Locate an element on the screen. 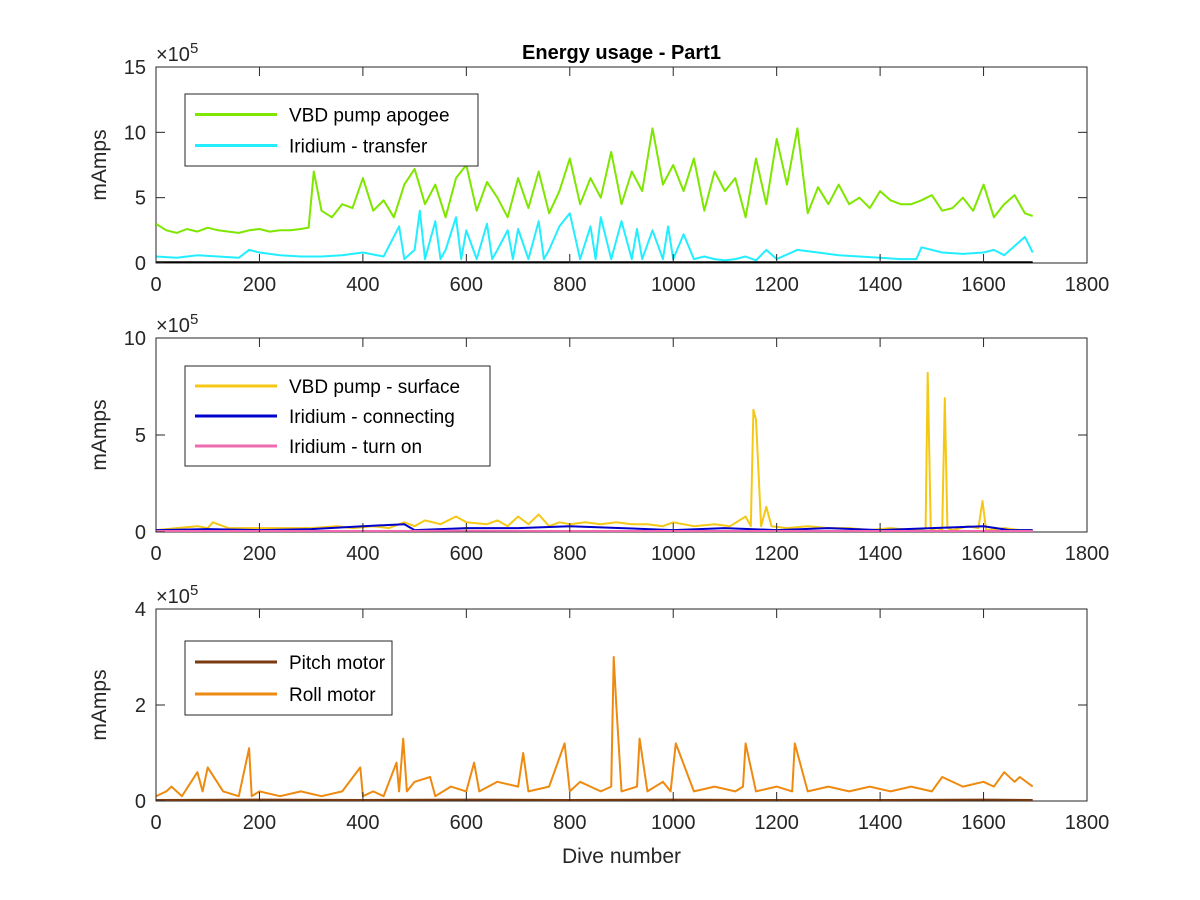  legend-entry-label: Iridium - turn on is located at coordinates (355, 447).